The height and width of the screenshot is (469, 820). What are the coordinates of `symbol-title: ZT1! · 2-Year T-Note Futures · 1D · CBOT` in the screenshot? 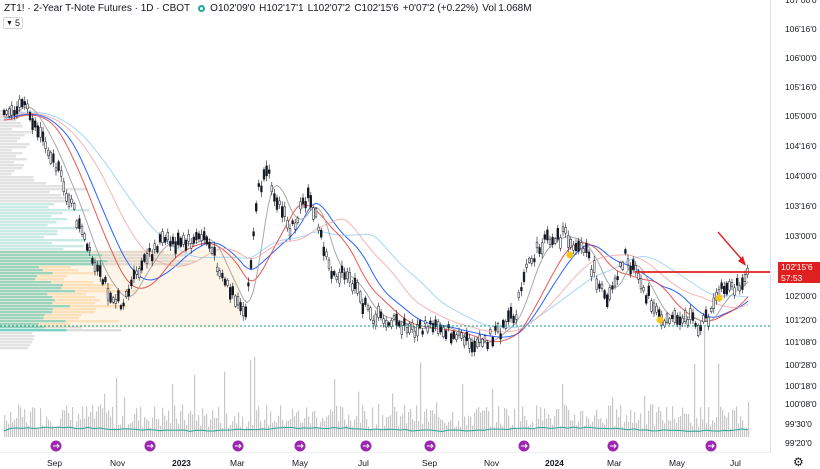 It's located at (97, 8).